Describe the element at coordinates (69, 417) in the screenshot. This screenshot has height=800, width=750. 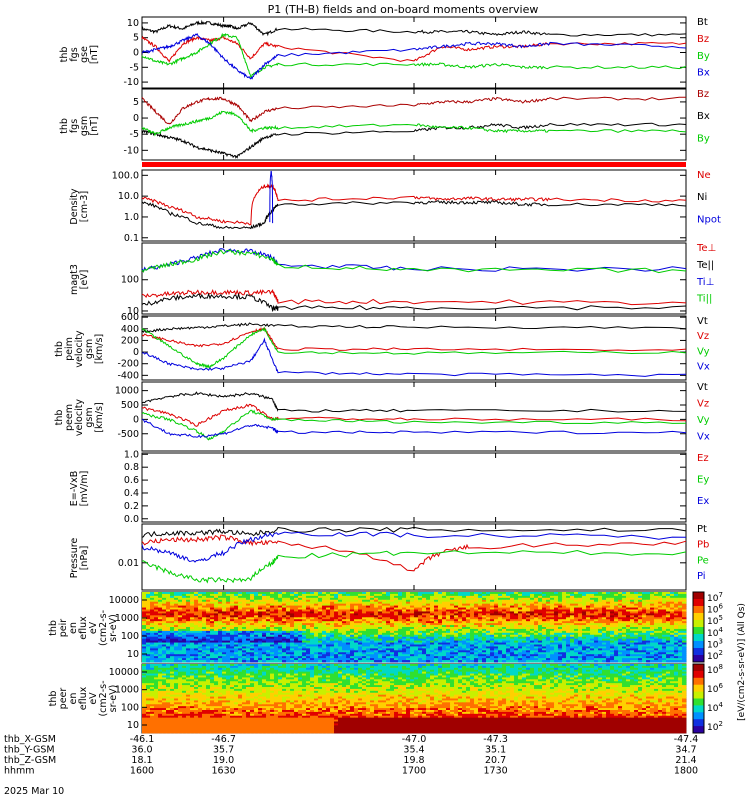
I see `y-axis-label: peem` at that location.